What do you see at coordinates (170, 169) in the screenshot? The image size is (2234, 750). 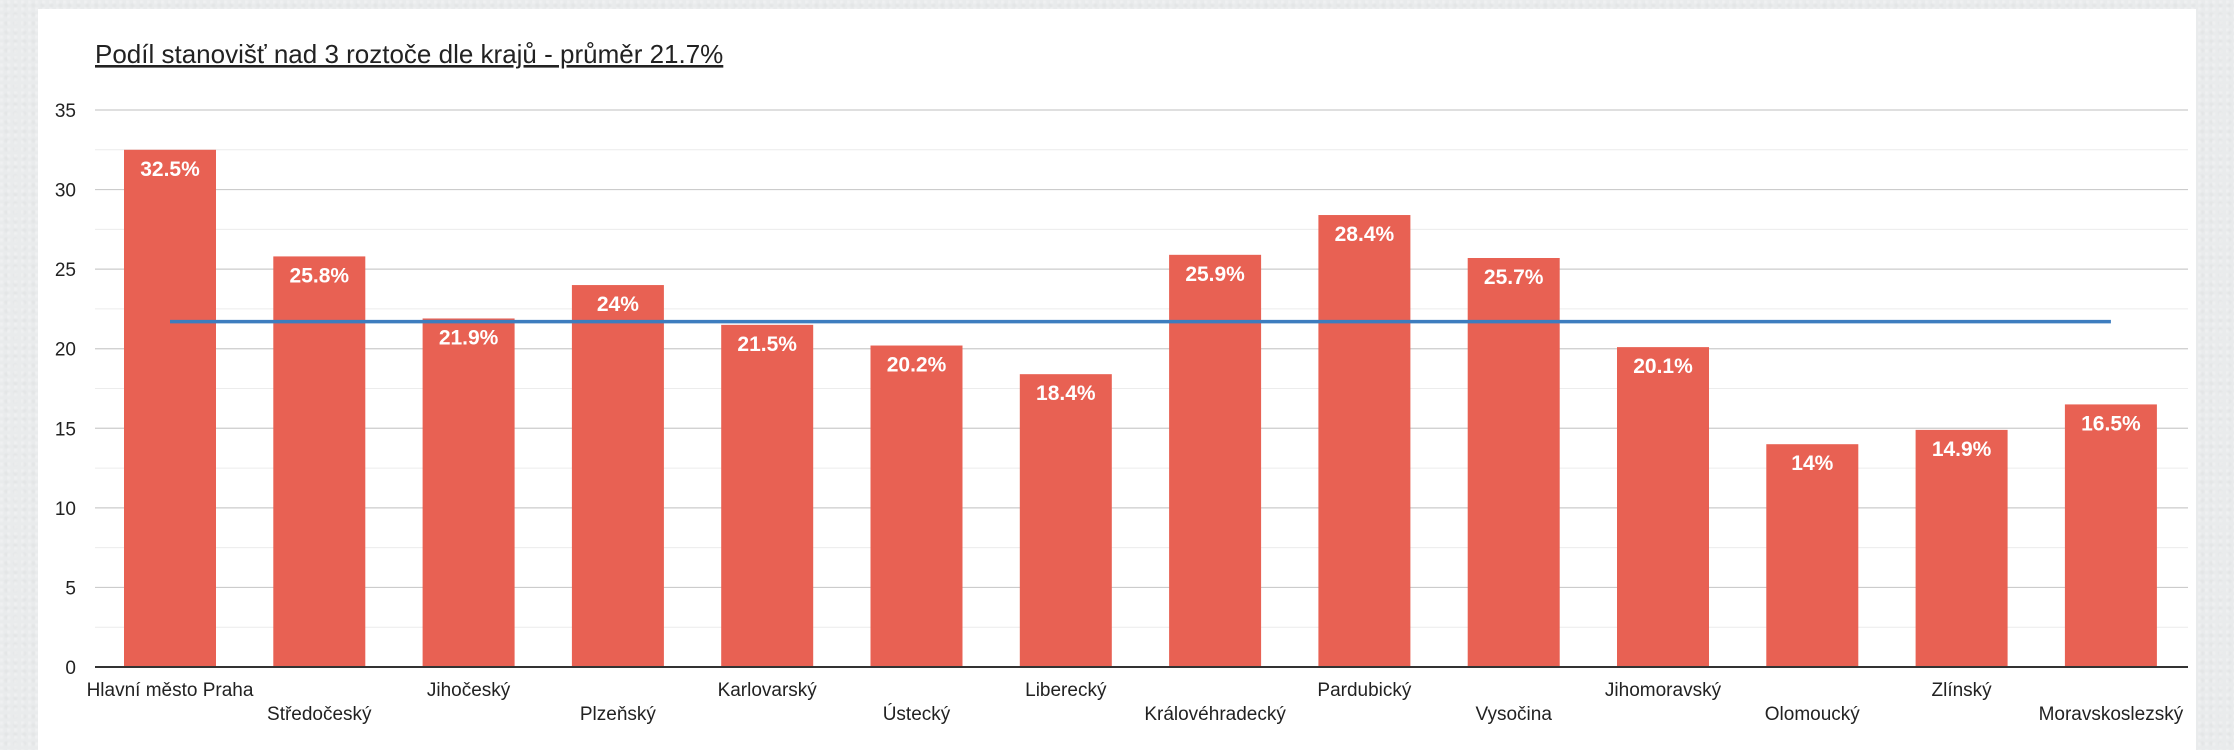 I see `data-label: 32.5%` at bounding box center [170, 169].